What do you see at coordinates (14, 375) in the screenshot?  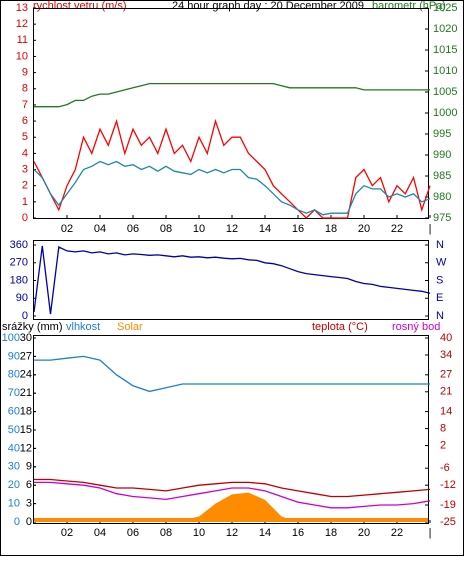 I see `yticks-label: 80` at bounding box center [14, 375].